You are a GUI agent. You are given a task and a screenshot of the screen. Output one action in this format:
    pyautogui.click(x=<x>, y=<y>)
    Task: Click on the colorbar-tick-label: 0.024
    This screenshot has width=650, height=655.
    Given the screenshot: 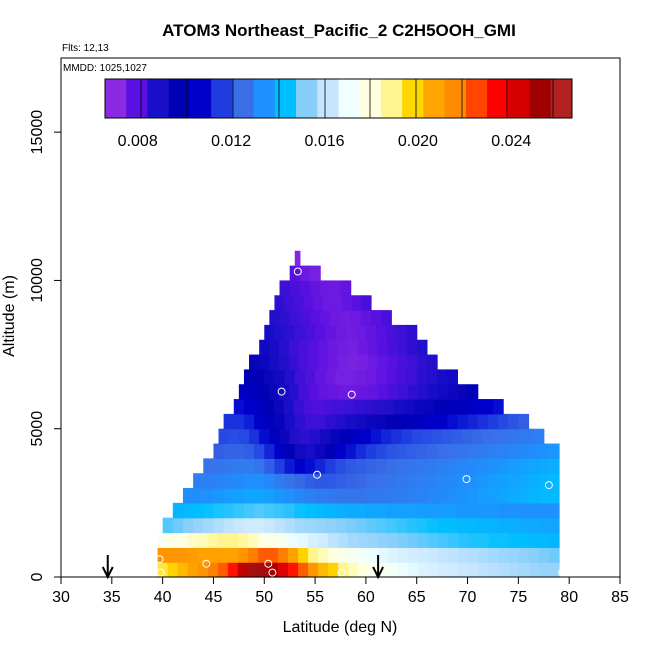 What is the action you would take?
    pyautogui.click(x=511, y=141)
    